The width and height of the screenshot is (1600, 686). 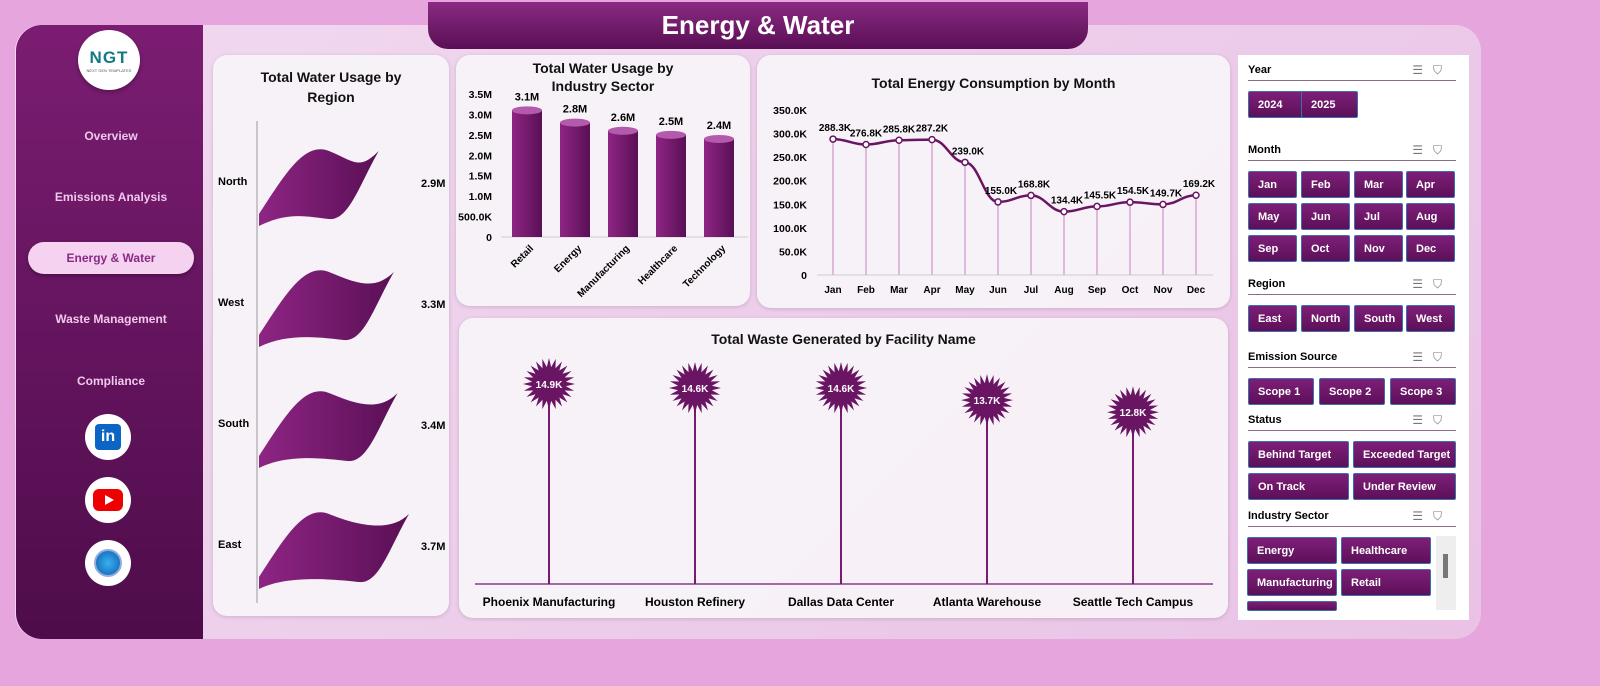 What do you see at coordinates (1325, 318) in the screenshot?
I see `slicer-button-north: North` at bounding box center [1325, 318].